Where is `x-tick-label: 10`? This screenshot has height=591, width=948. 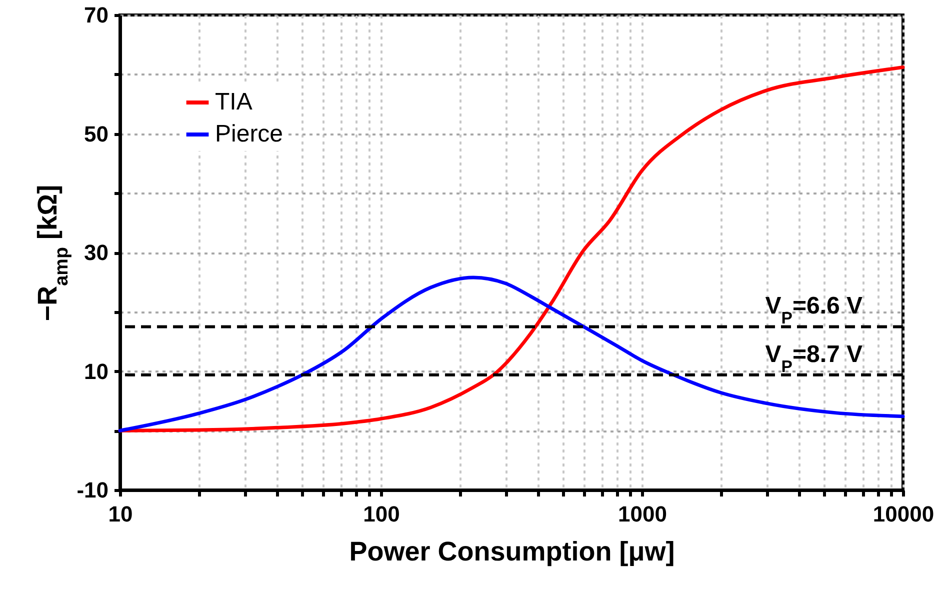 x-tick-label: 10 is located at coordinates (120, 514).